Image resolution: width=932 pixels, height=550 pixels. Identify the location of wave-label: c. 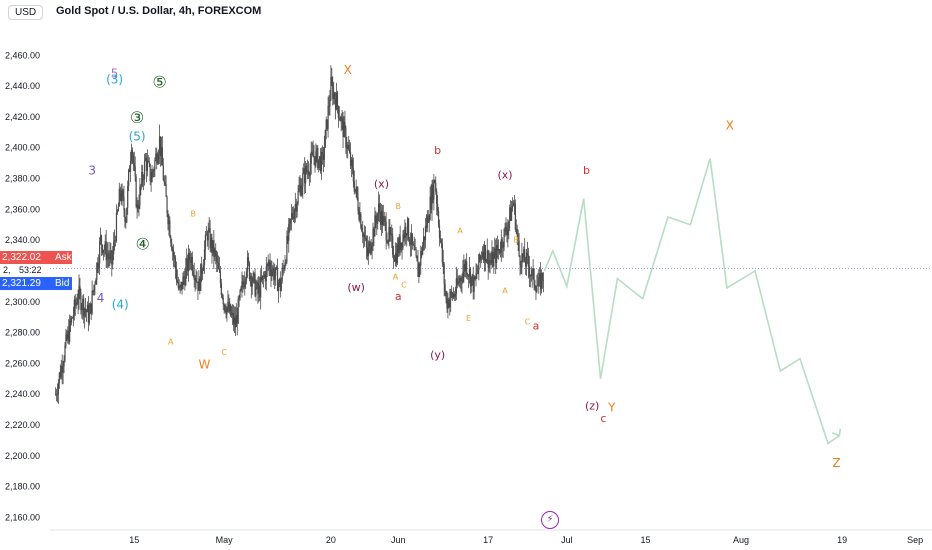
(603, 418).